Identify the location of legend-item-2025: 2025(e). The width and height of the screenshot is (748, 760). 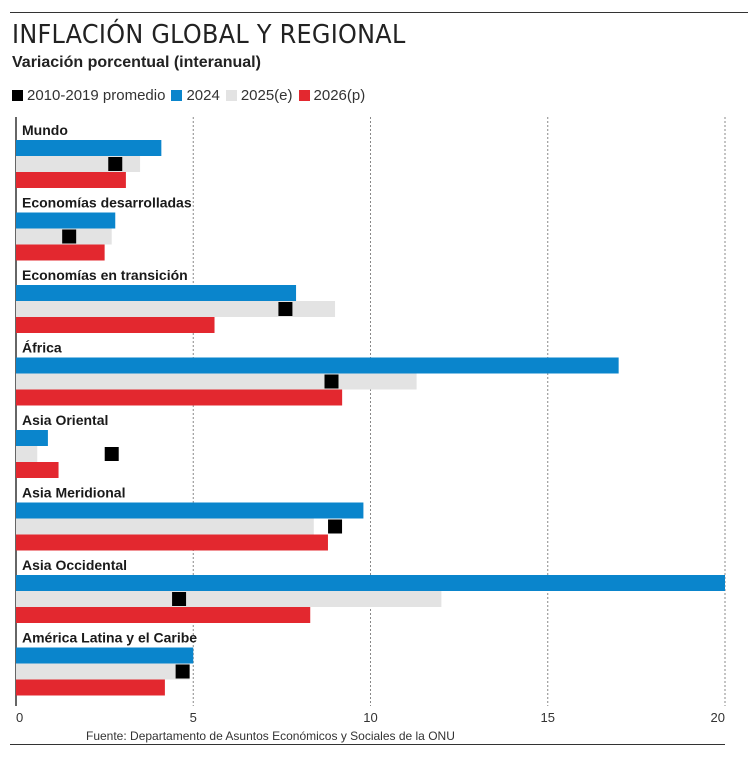
(259, 95).